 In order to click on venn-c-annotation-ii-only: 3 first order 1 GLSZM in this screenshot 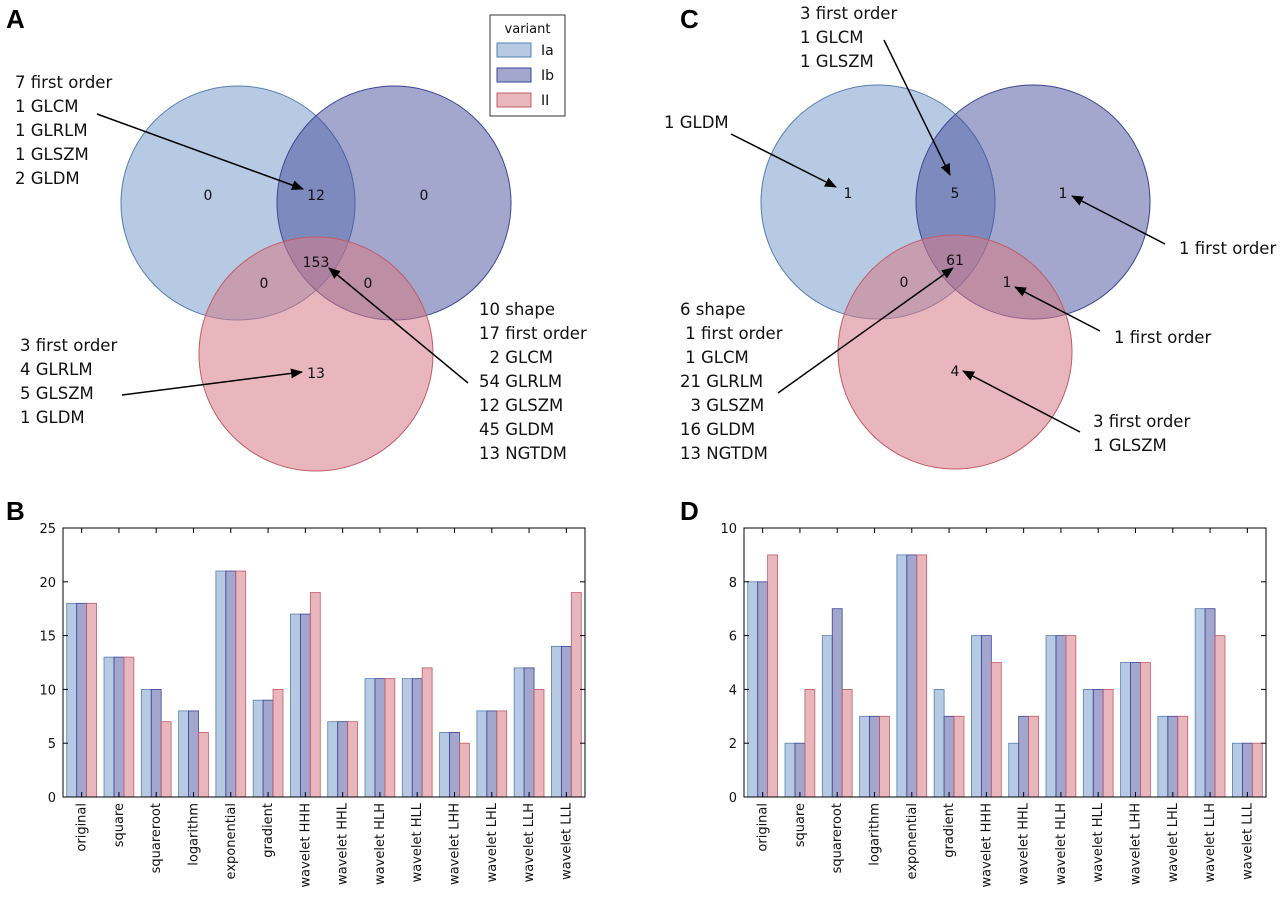, I will do `click(1141, 433)`.